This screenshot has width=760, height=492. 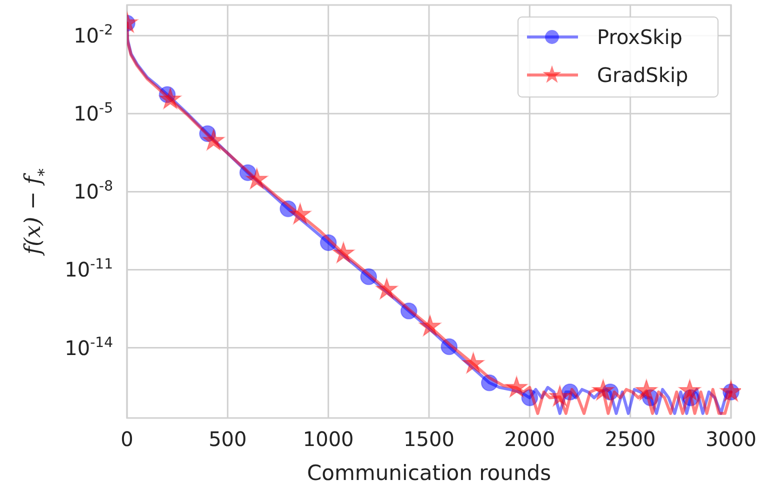 I want to click on x-tick-label: 1500, so click(x=429, y=439).